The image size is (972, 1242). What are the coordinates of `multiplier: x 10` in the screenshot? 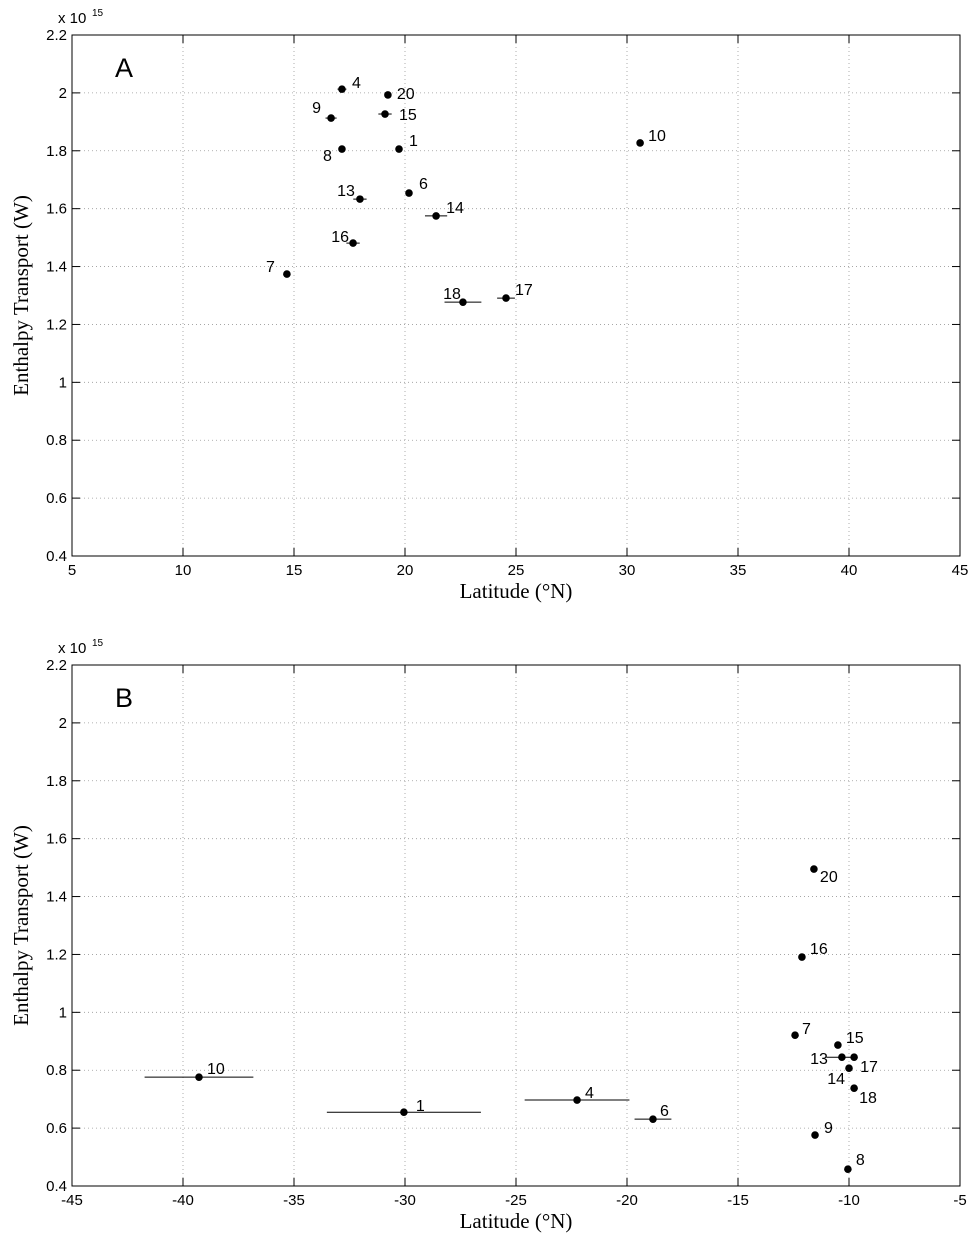 It's located at (72, 648).